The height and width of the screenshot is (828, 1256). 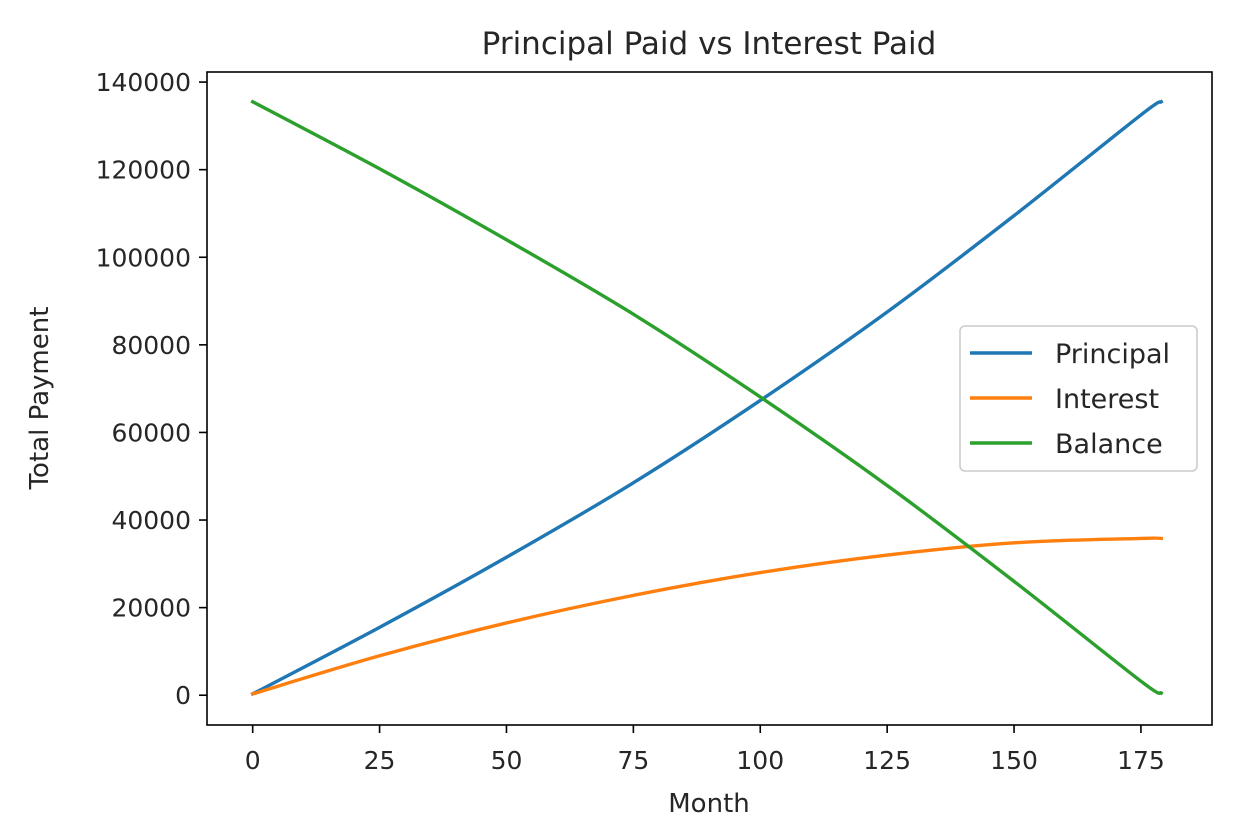 What do you see at coordinates (1112, 354) in the screenshot?
I see `legend-label-principal: Principal` at bounding box center [1112, 354].